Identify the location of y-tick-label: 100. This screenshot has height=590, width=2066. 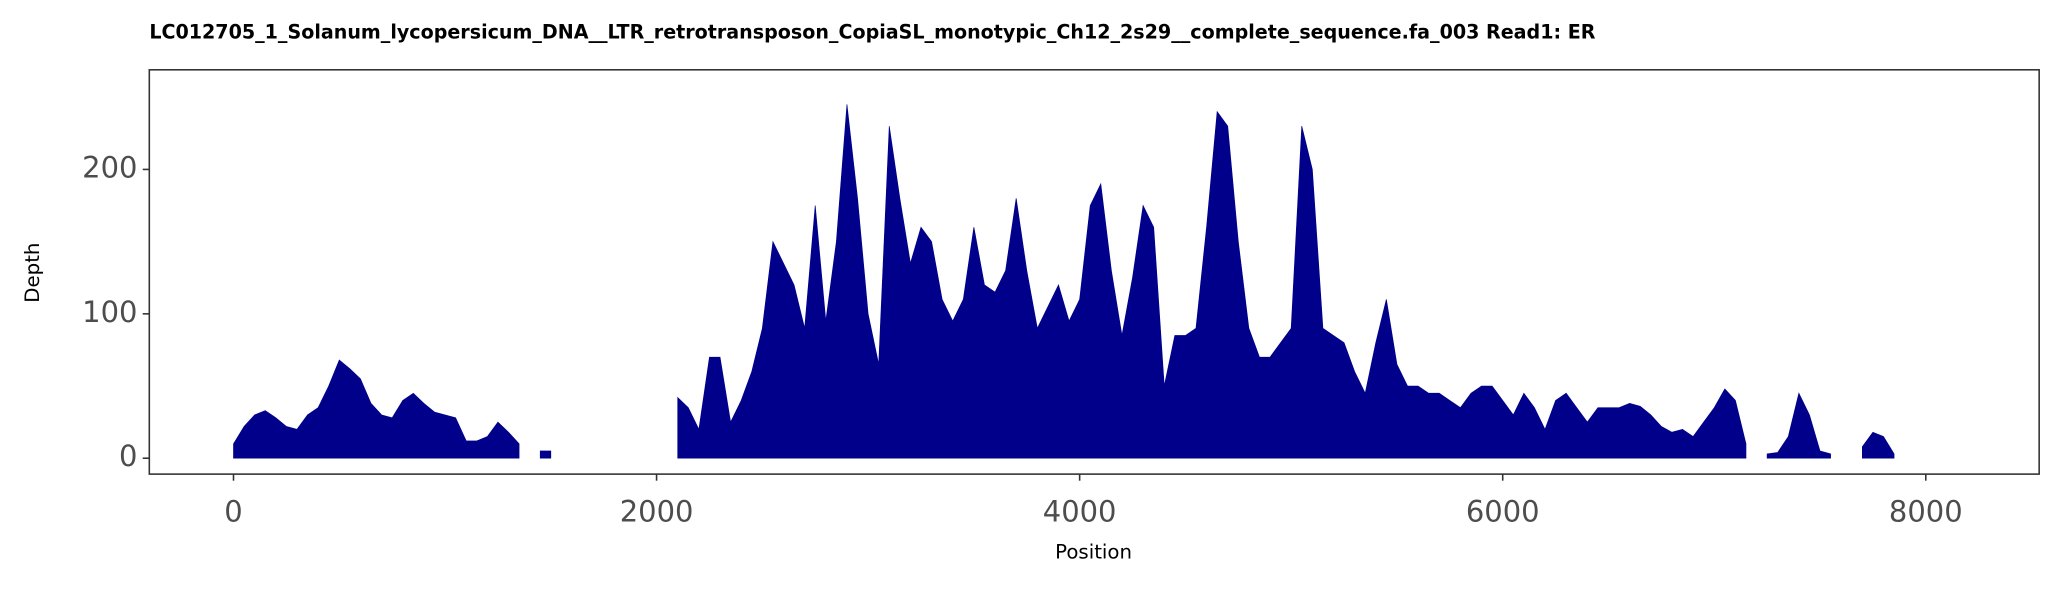
(109, 312).